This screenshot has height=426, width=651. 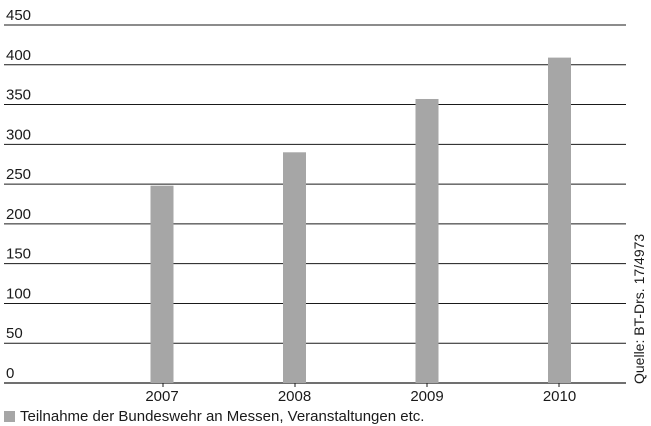 What do you see at coordinates (559, 396) in the screenshot?
I see `x-category-label-2010: 2010` at bounding box center [559, 396].